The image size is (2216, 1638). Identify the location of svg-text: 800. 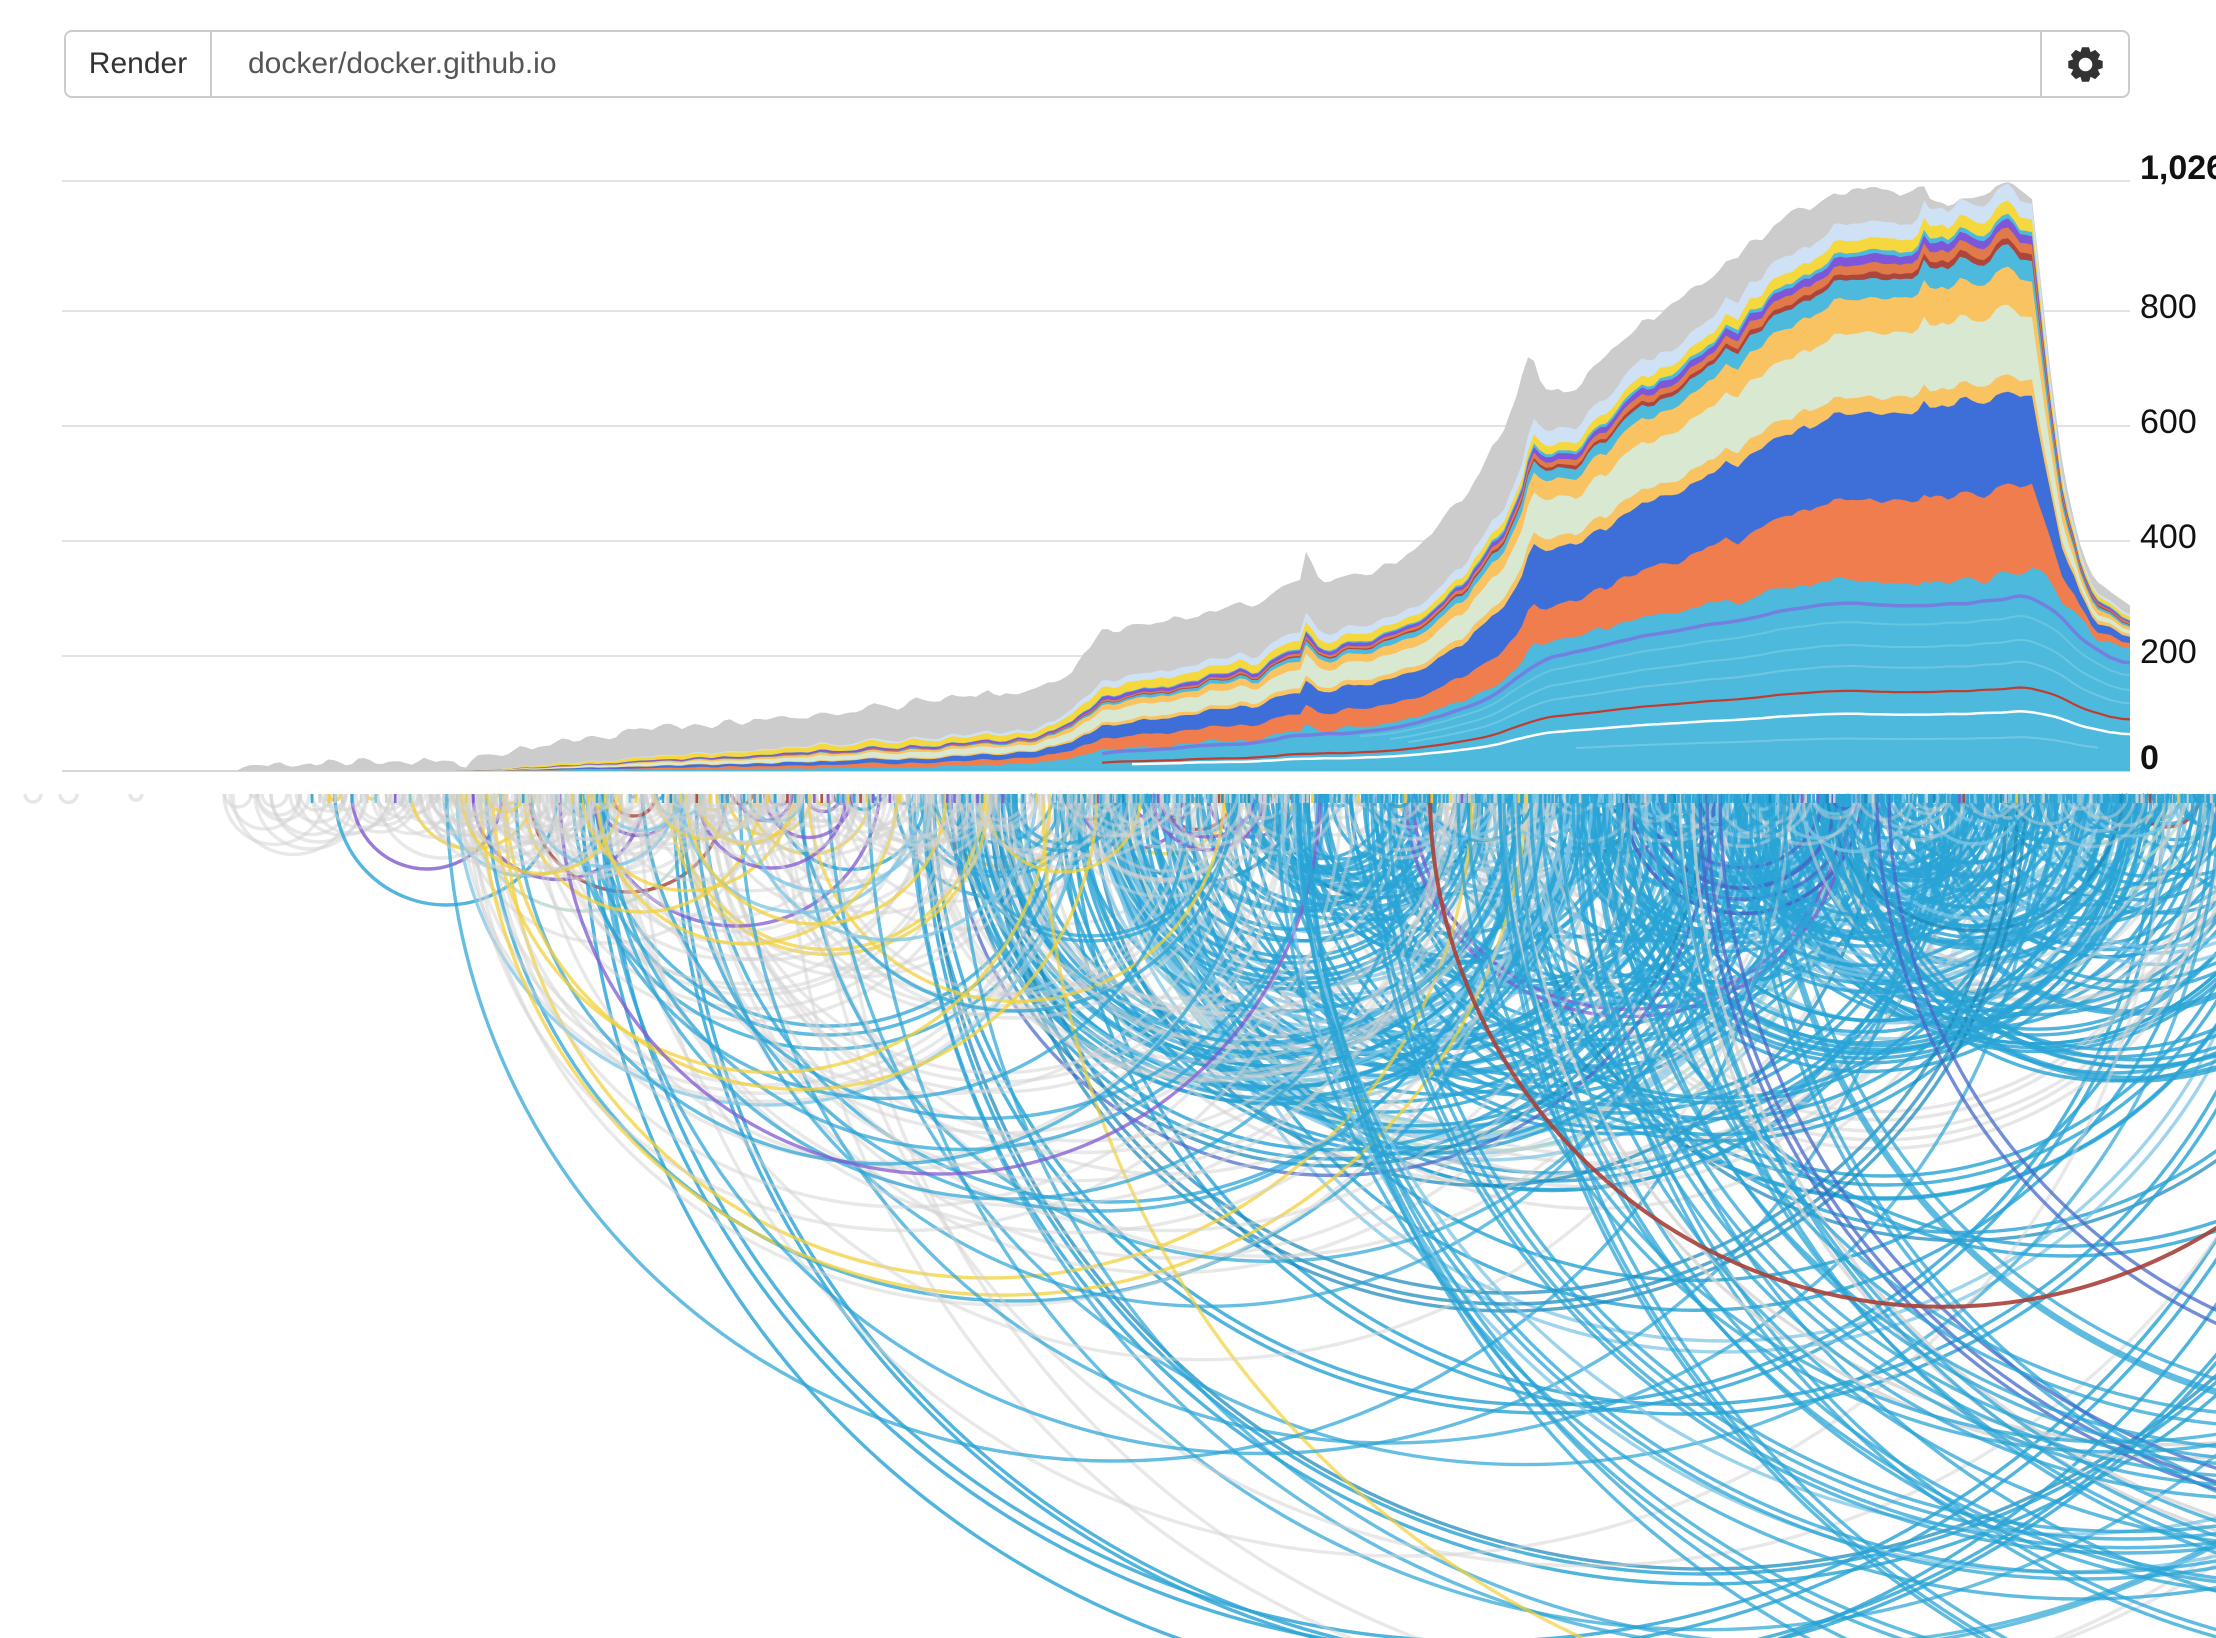
(2168, 307).